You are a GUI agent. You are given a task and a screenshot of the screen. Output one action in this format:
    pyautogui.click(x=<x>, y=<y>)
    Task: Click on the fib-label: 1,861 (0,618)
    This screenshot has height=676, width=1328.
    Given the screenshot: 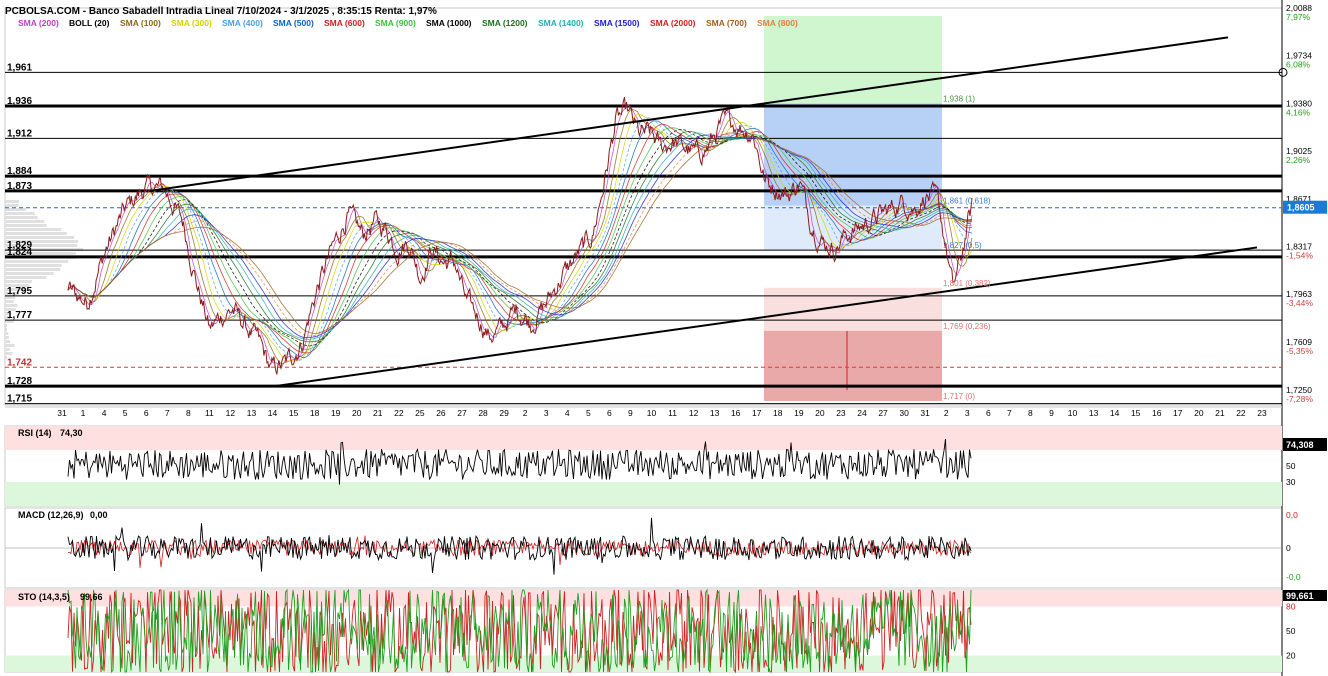 What is the action you would take?
    pyautogui.click(x=967, y=201)
    